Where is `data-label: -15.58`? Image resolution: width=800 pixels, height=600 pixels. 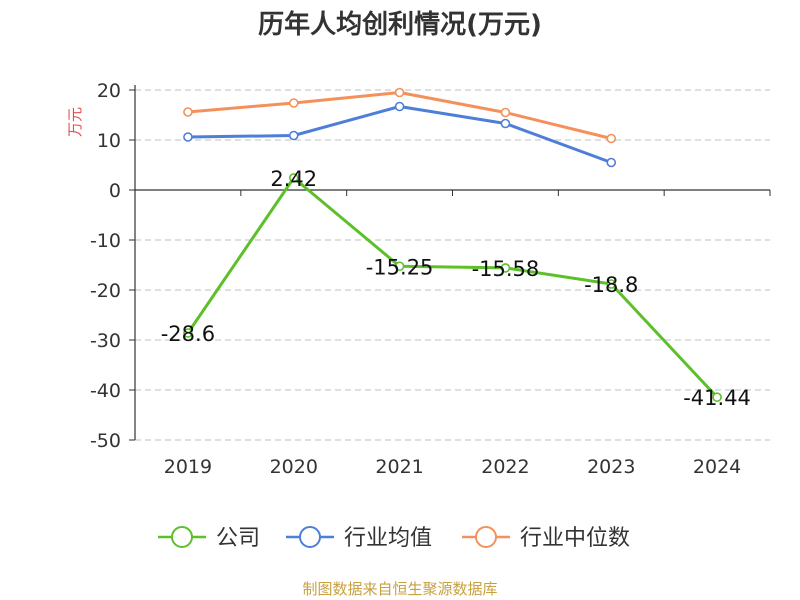 data-label: -15.58 is located at coordinates (506, 269).